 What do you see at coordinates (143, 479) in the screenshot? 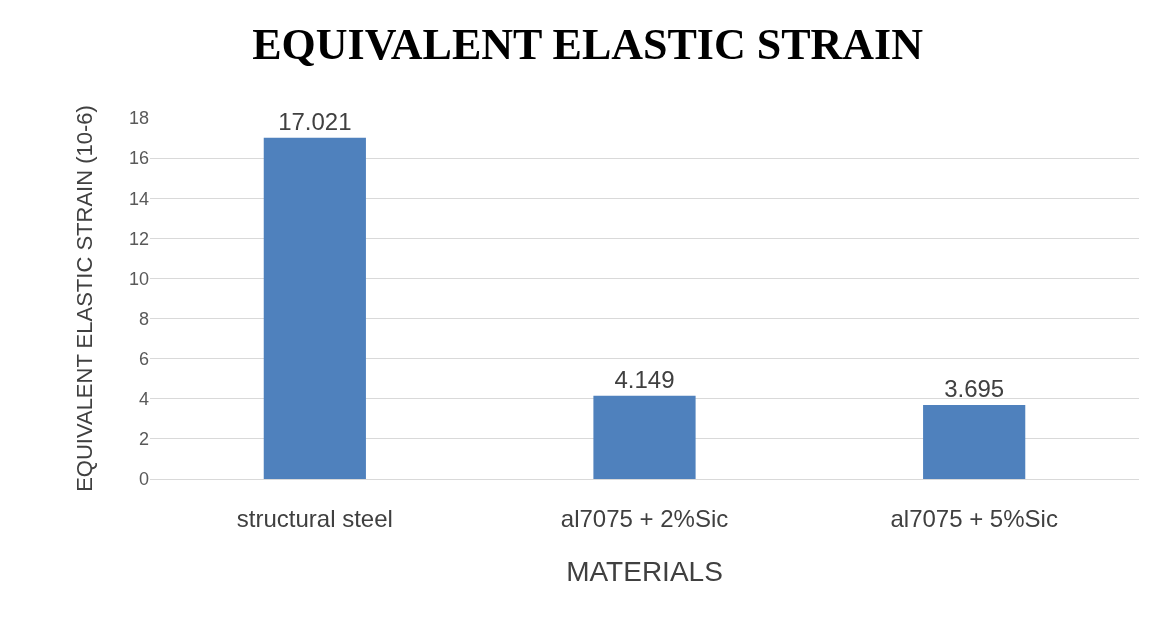
I see `y-tick-label: 0` at bounding box center [143, 479].